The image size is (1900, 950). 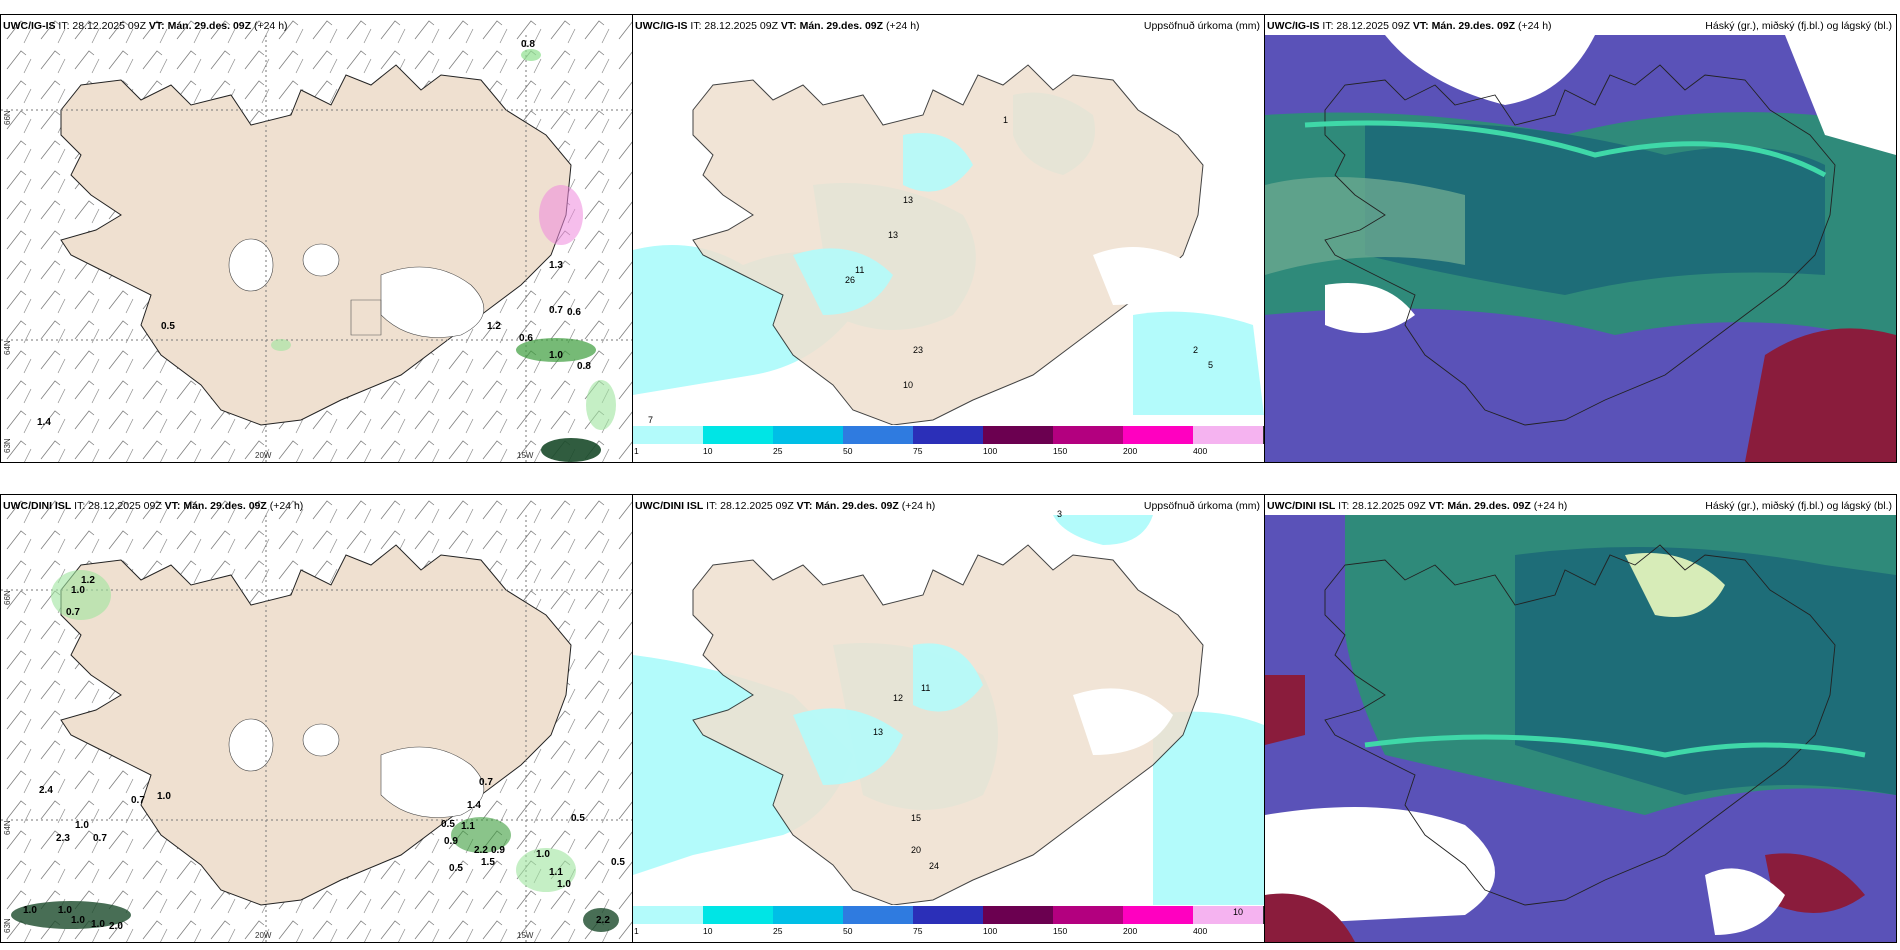 What do you see at coordinates (636, 451) in the screenshot?
I see `colorbar-tick: 1` at bounding box center [636, 451].